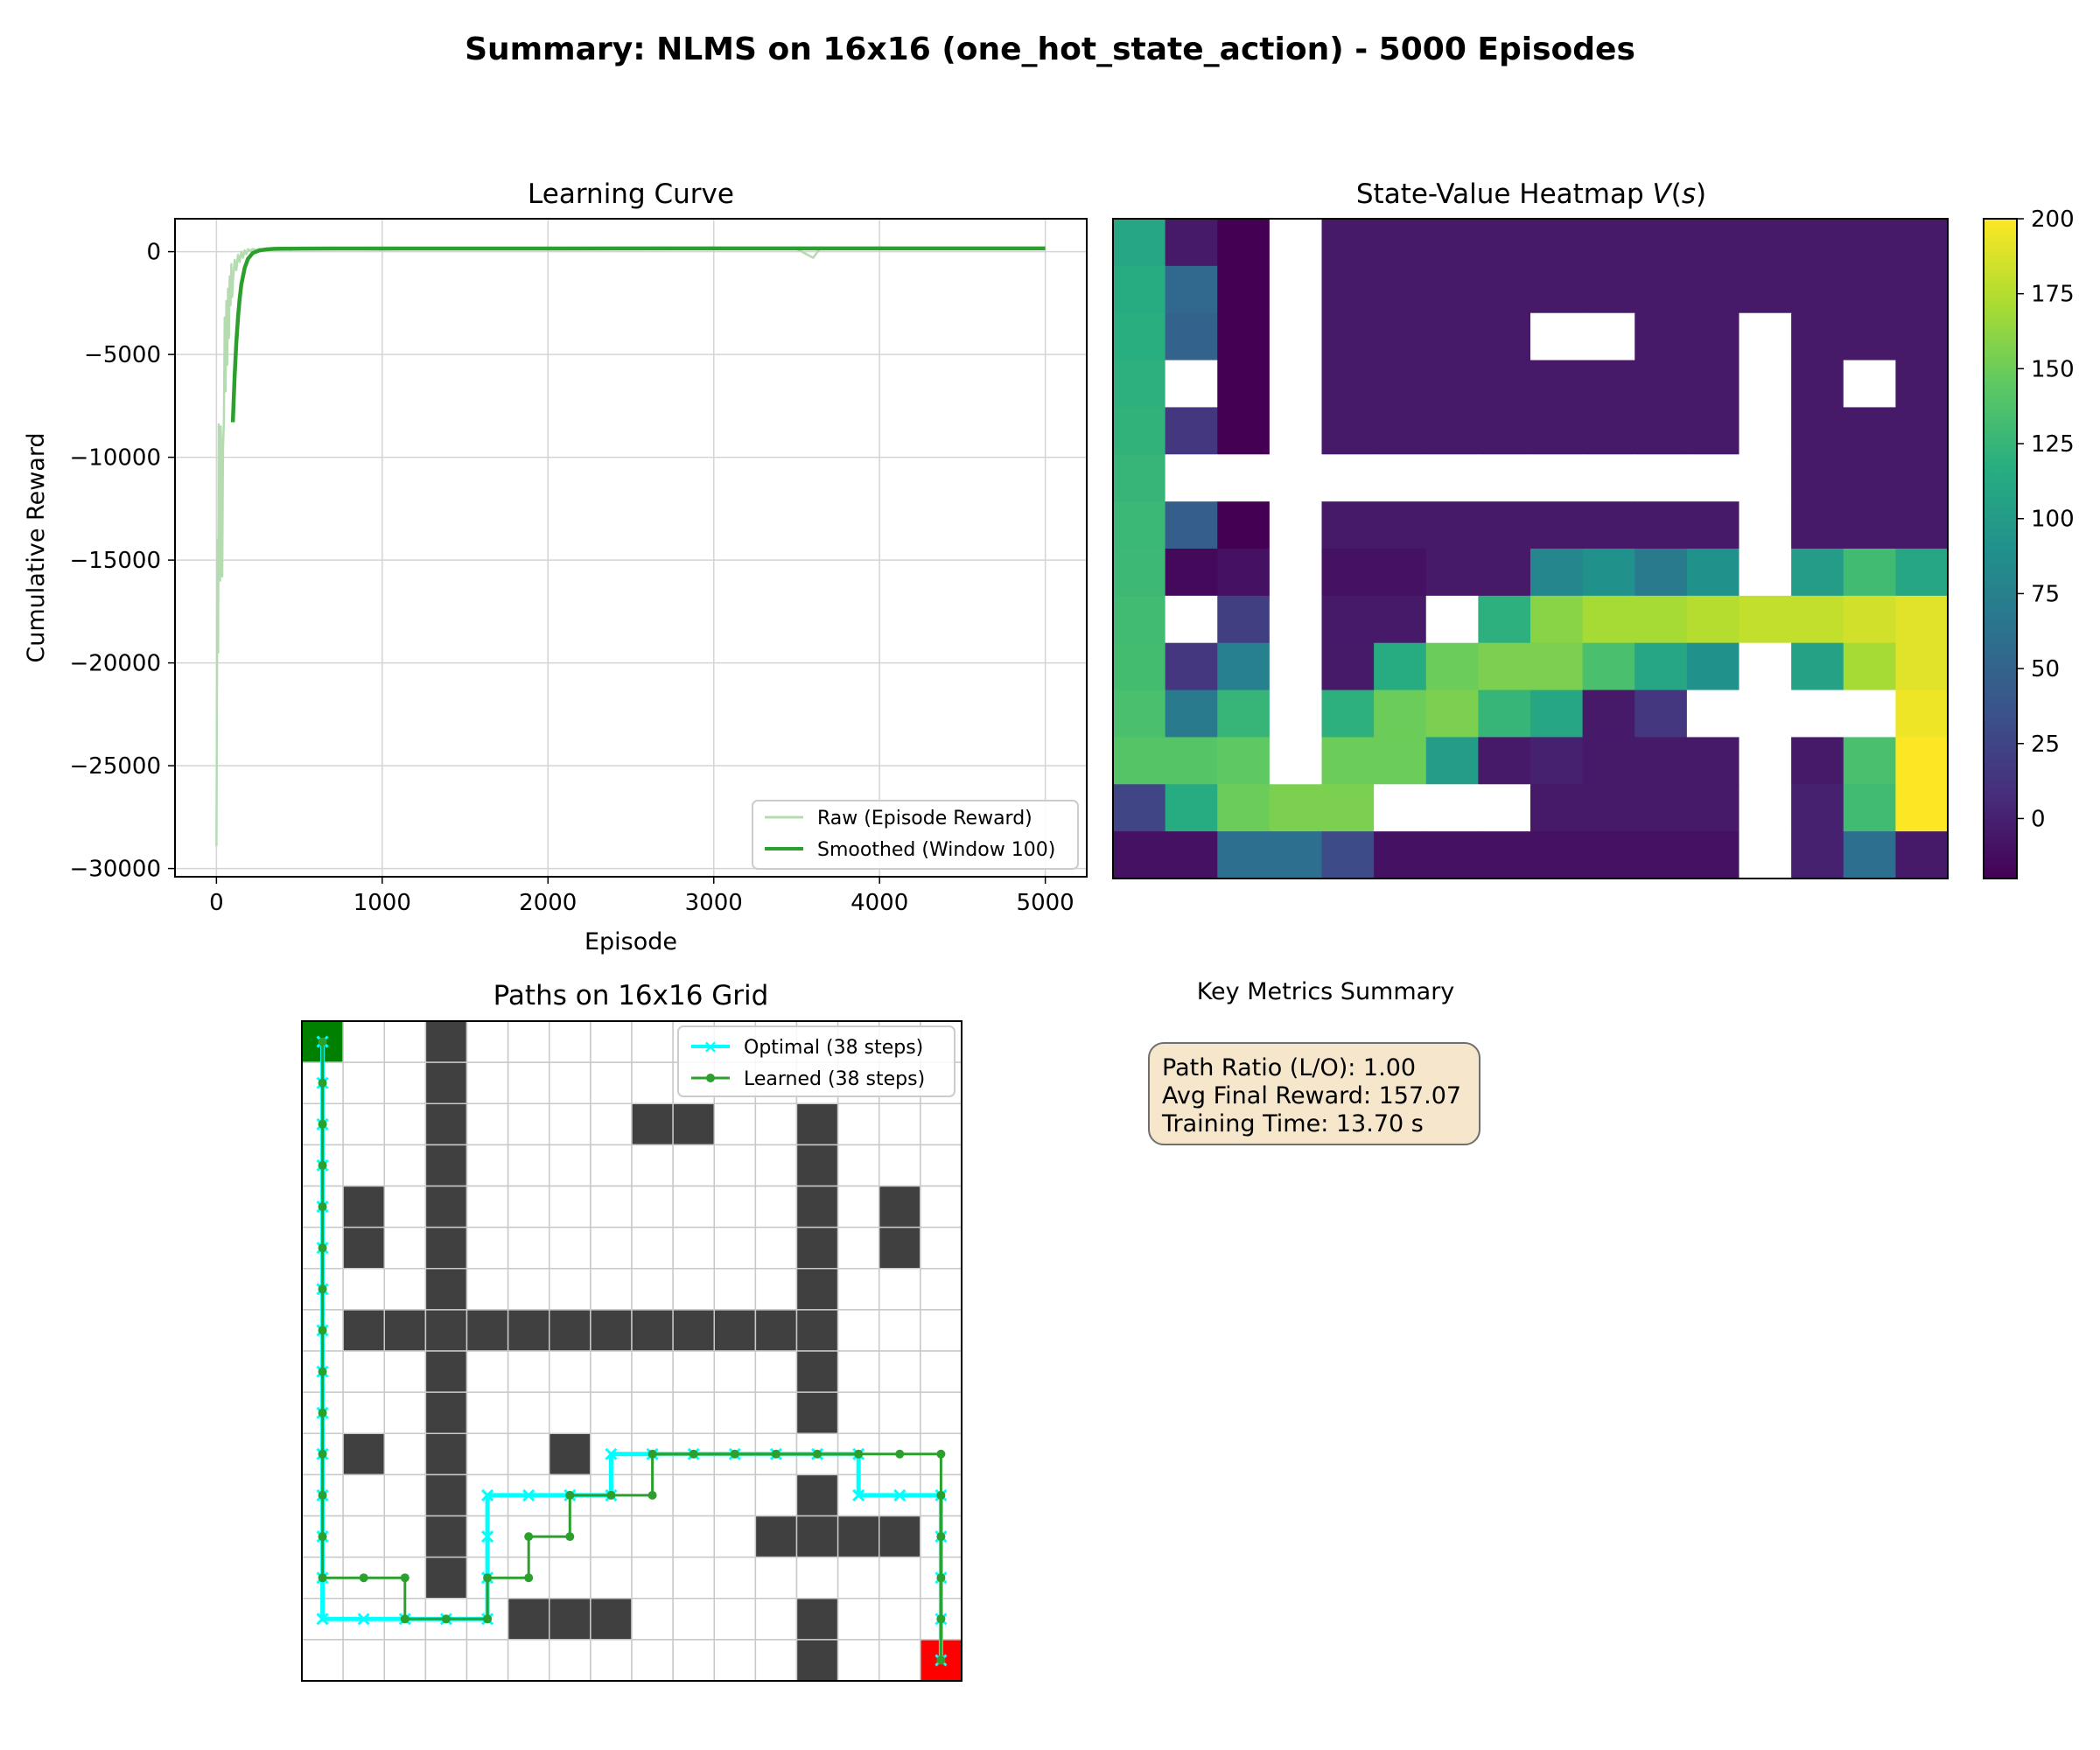 This screenshot has width=2100, height=1750. Describe the element at coordinates (2045, 669) in the screenshot. I see `colorbar-tick-label: 50` at that location.